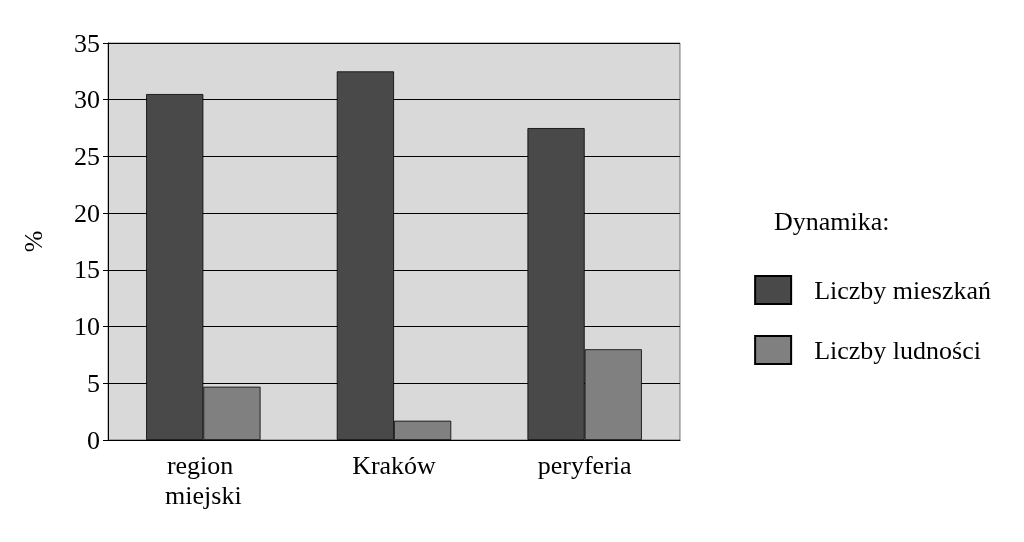 The image size is (1024, 542). Describe the element at coordinates (87, 156) in the screenshot. I see `y-tick-label: 25` at that location.